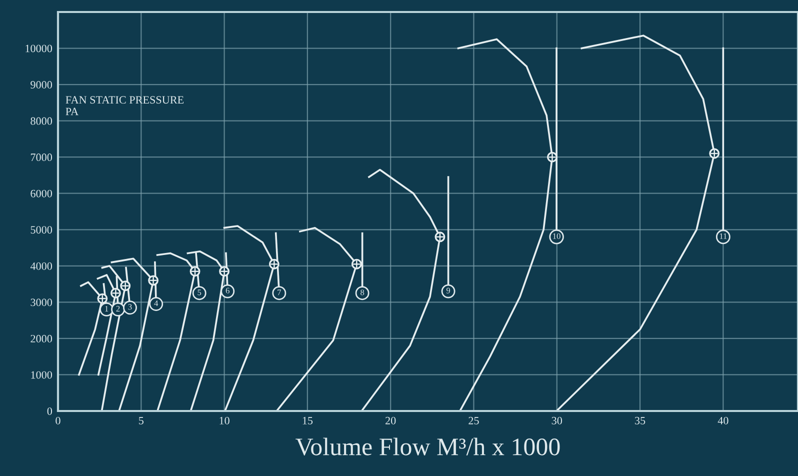 The image size is (798, 476). Describe the element at coordinates (280, 293) in the screenshot. I see `annotation: 7` at that location.